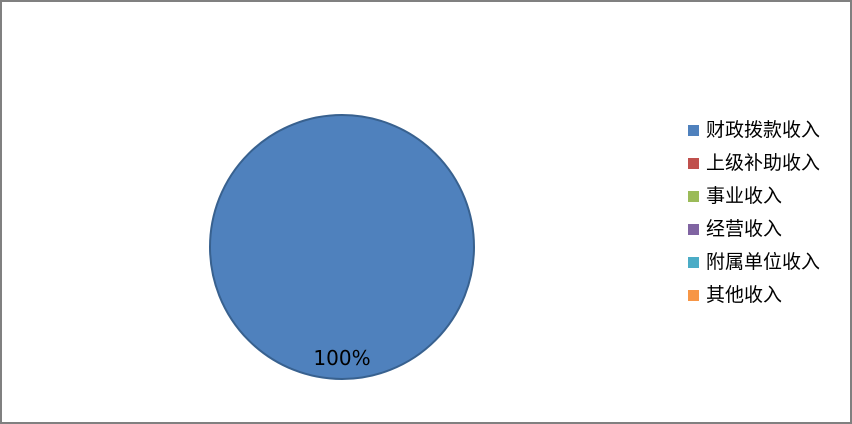 The image size is (852, 424). What do you see at coordinates (342, 358) in the screenshot?
I see `pie-data-label: 100%` at bounding box center [342, 358].